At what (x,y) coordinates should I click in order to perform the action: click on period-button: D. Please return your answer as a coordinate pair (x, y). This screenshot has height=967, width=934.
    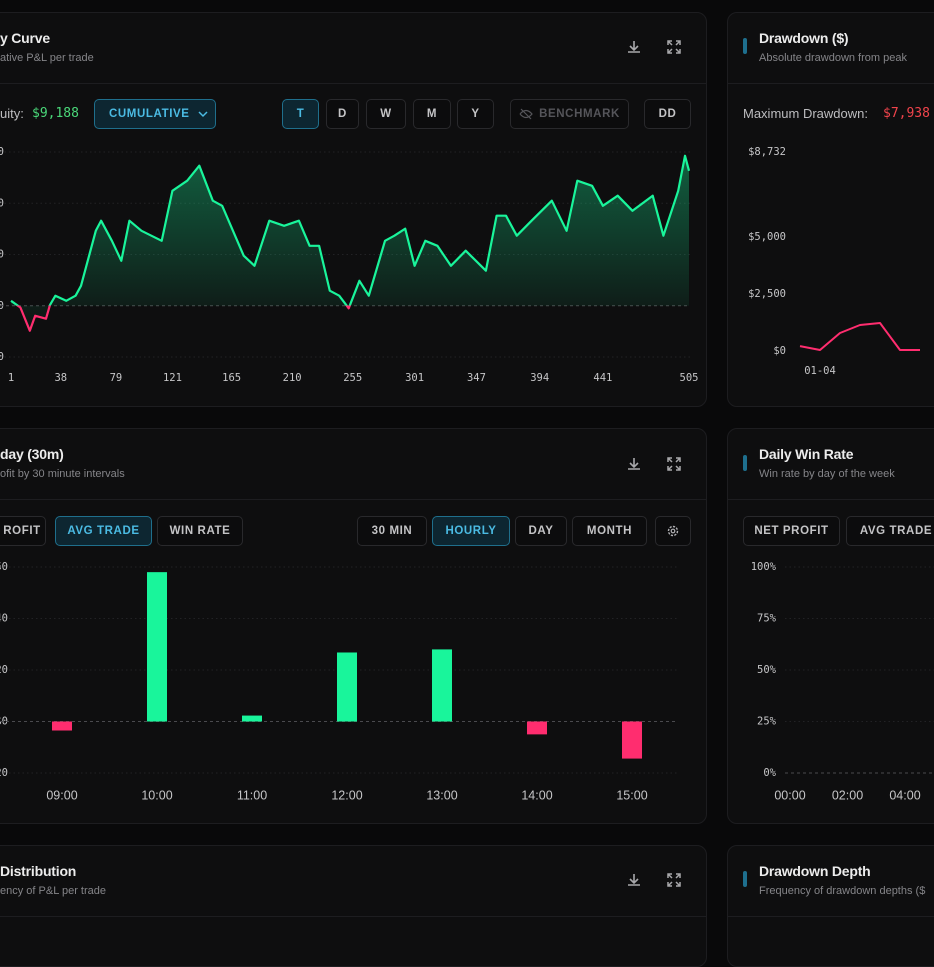
    Looking at the image, I should click on (342, 114).